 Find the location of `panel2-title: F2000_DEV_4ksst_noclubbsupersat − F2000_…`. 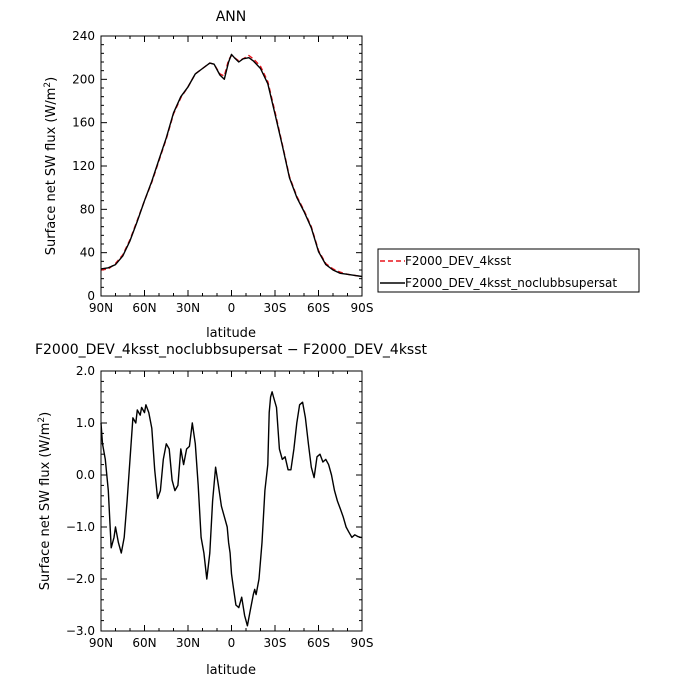

panel2-title: F2000_DEV_4ksst_noclubbsupersat − F2000_… is located at coordinates (231, 350).